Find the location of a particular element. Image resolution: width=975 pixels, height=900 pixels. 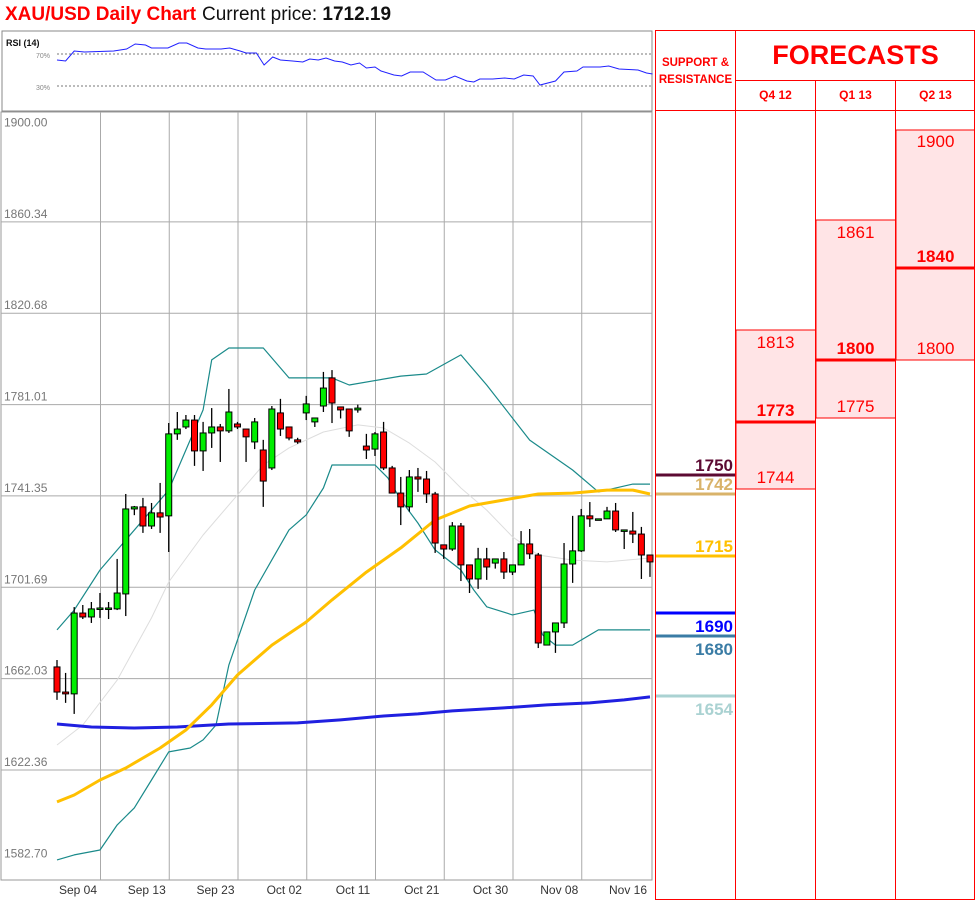

support-resistance-level: 1690 is located at coordinates (695, 623).